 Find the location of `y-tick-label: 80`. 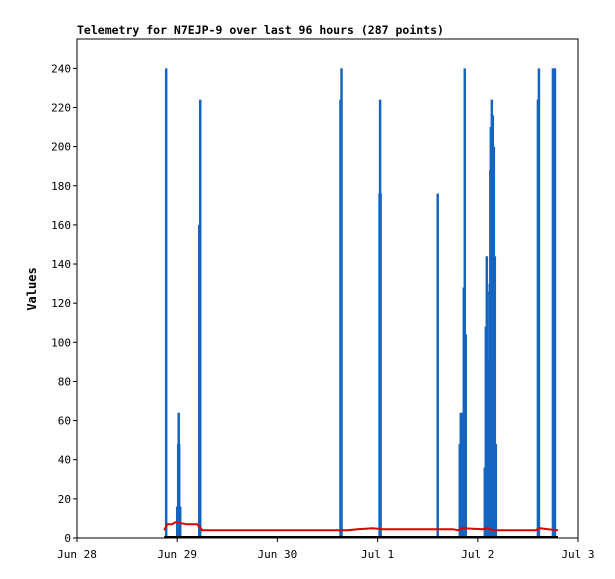

y-tick-label: 80 is located at coordinates (64, 381).